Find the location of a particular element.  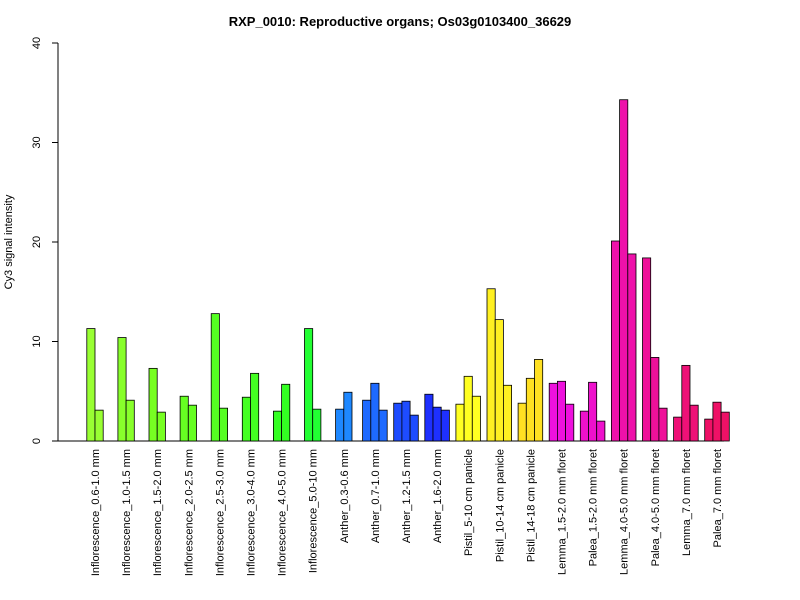

x-tick-label: Lemma_4.0-5.0 mm floret is located at coordinates (625, 512).